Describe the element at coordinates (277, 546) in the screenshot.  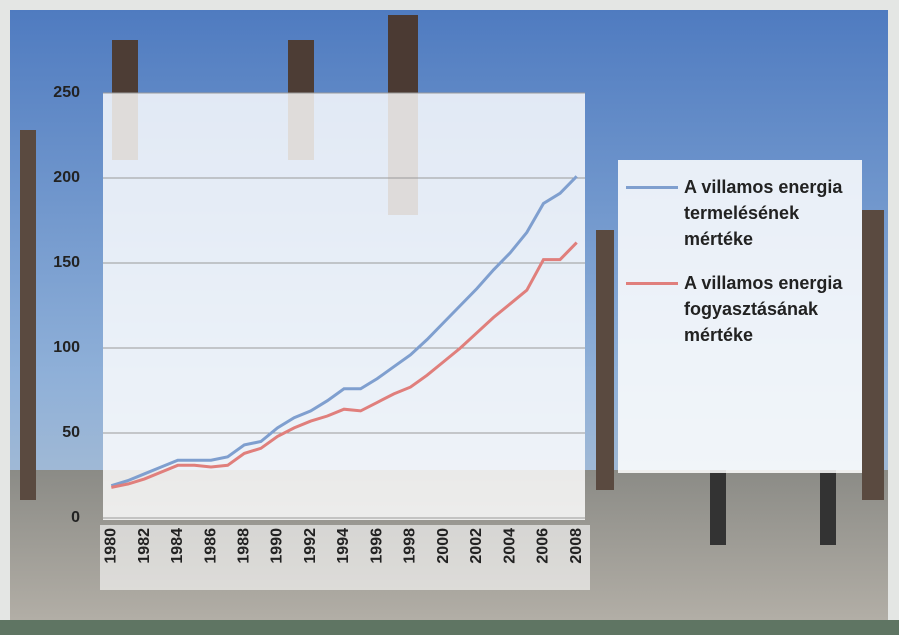
I see `x-tick-label: 1990` at that location.